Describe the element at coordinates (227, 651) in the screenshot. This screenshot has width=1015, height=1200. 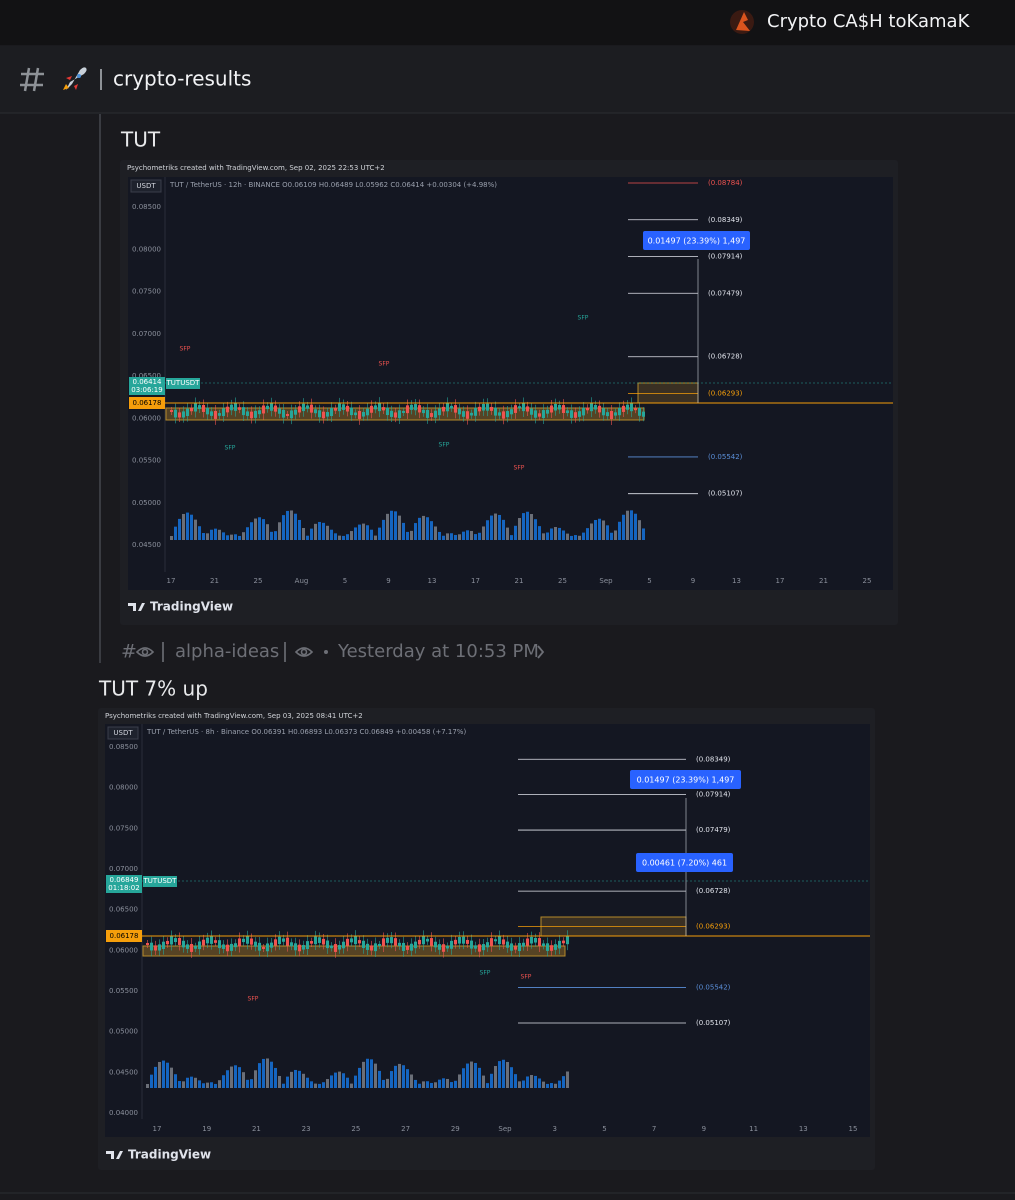
I see `reply-channel: alpha-ideas` at that location.